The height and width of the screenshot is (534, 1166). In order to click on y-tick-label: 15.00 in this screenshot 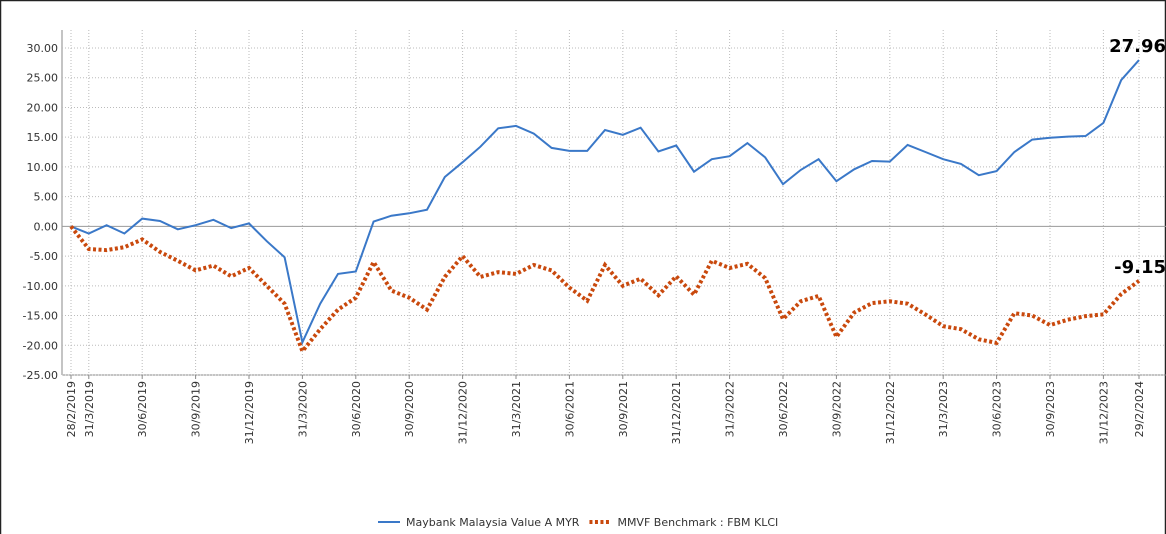, I will do `click(43, 137)`.